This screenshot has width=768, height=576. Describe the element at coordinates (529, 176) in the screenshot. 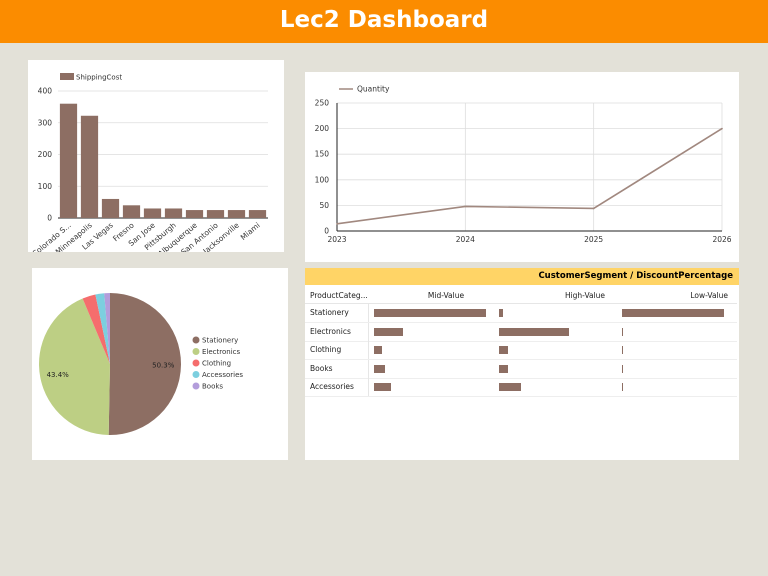

I see `line-series-quantity` at that location.